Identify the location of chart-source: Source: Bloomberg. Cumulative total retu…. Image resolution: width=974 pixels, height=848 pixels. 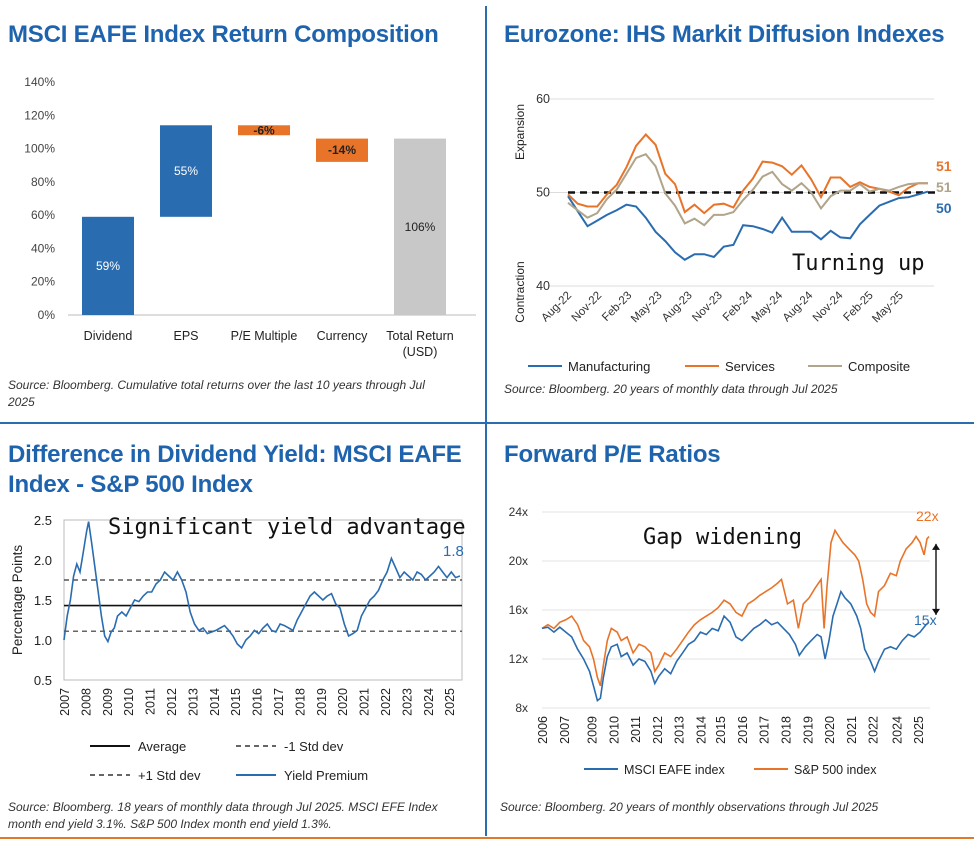
(216, 393).